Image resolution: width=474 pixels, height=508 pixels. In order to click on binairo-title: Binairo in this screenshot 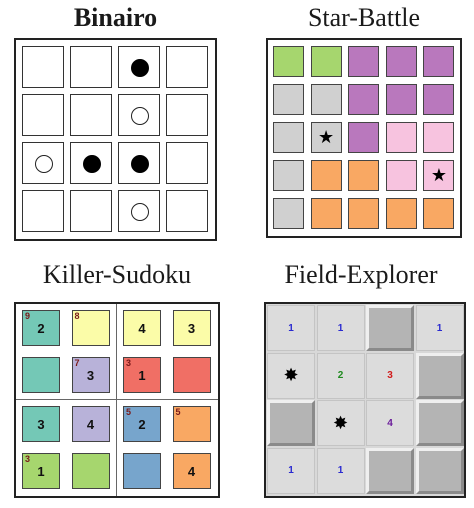, I will do `click(115, 17)`.